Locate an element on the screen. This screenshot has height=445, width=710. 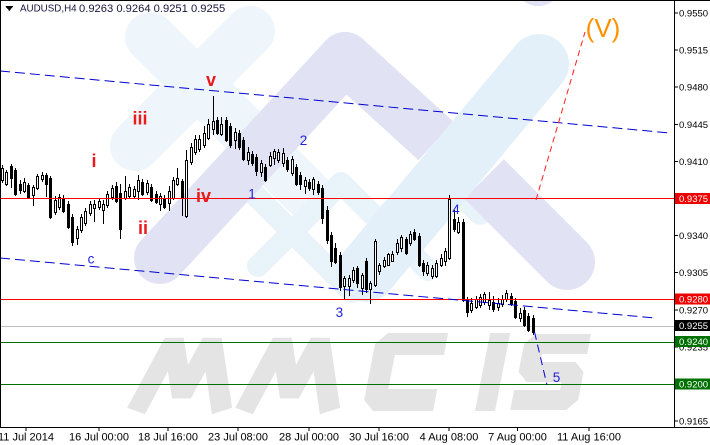
svg-text: 0.9280 is located at coordinates (693, 300).